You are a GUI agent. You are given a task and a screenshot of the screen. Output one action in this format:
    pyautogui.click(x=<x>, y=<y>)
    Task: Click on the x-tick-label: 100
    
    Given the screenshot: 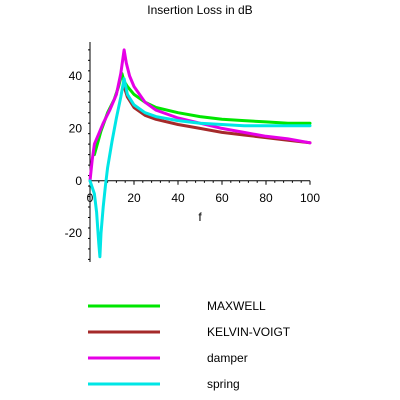 What is the action you would take?
    pyautogui.click(x=310, y=198)
    